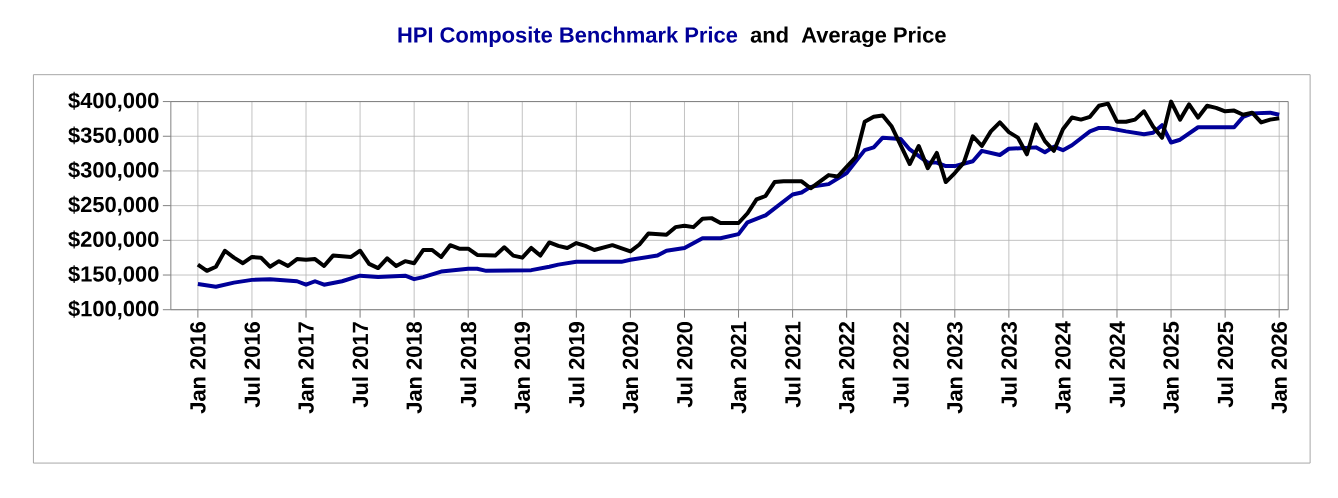  What do you see at coordinates (846, 368) in the screenshot?
I see `x-tick-label: Jan 2022` at bounding box center [846, 368].